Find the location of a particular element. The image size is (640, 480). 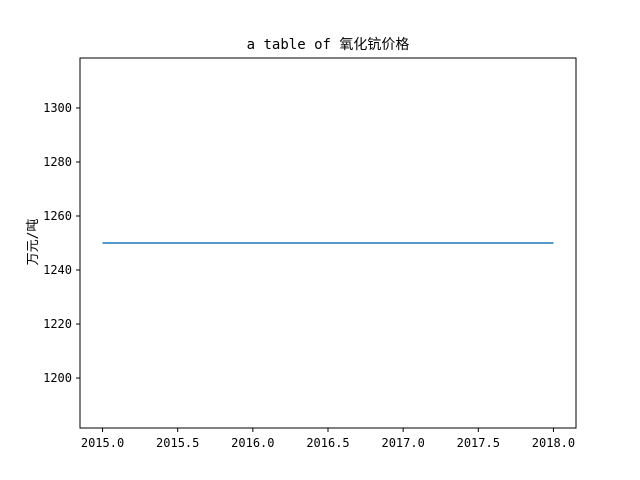

y-tick-label: 1200 is located at coordinates (57, 378).